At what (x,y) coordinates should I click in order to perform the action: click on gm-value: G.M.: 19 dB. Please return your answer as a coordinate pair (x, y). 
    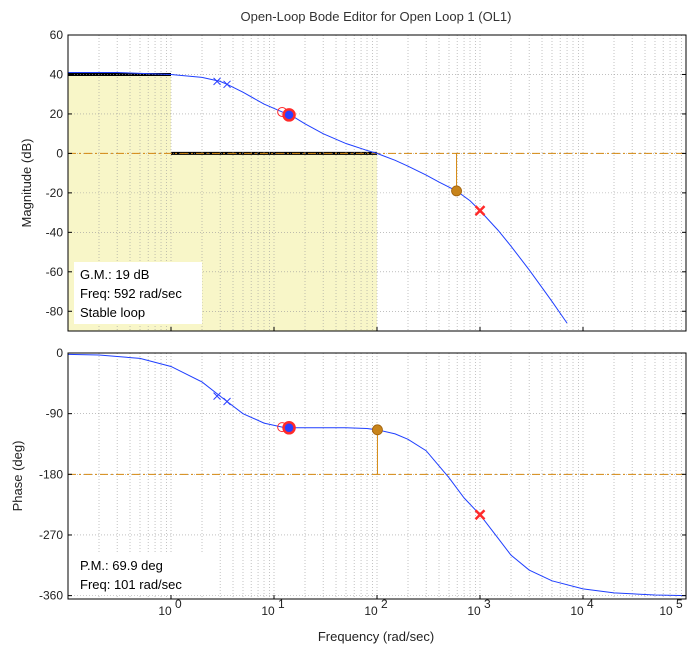
    Looking at the image, I should click on (114, 274).